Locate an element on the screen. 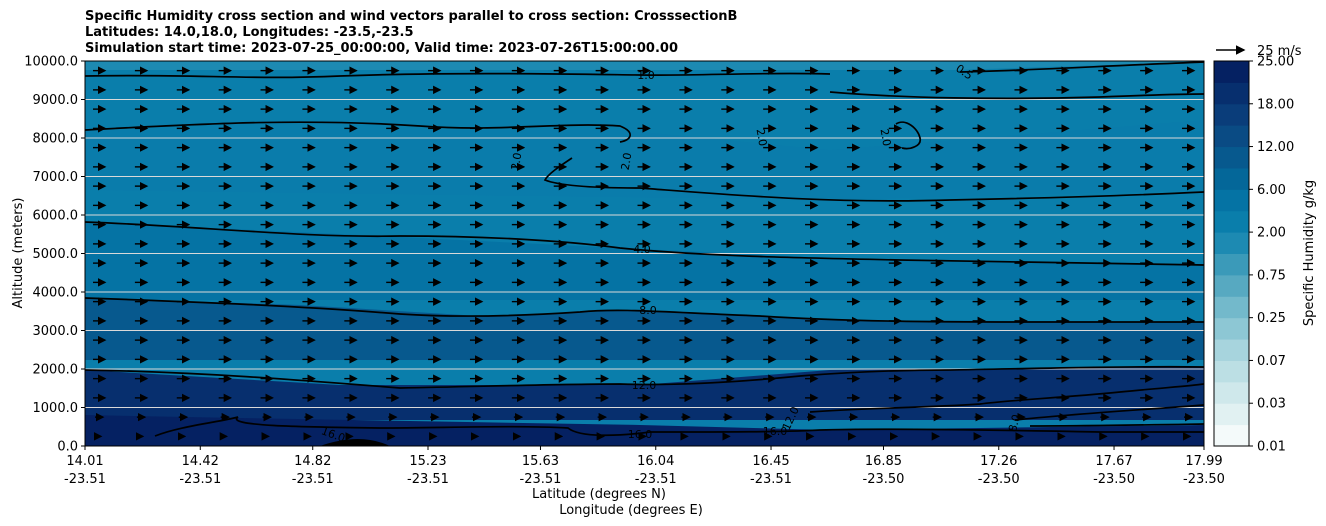  contour-label-8-0-b: 8.0 is located at coordinates (1014, 423).